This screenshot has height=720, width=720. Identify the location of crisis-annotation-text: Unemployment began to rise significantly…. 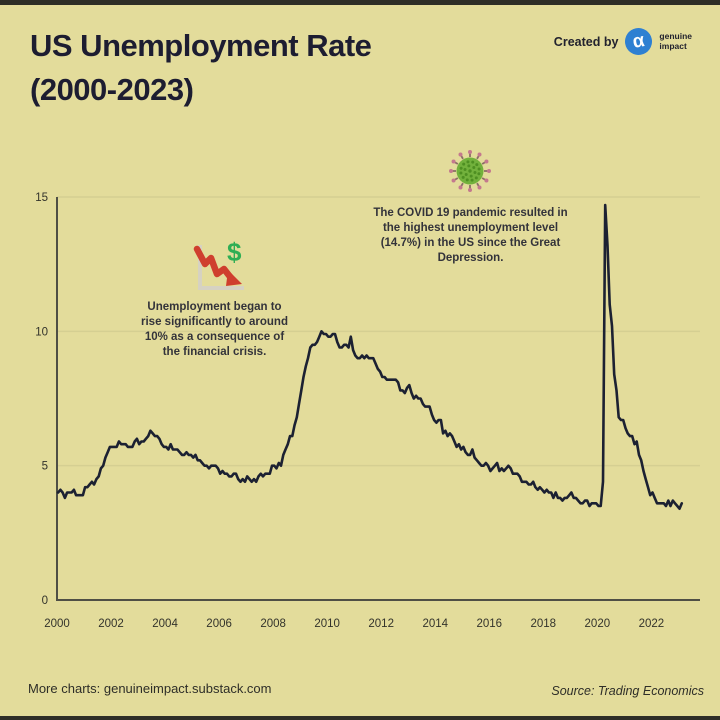
(214, 329).